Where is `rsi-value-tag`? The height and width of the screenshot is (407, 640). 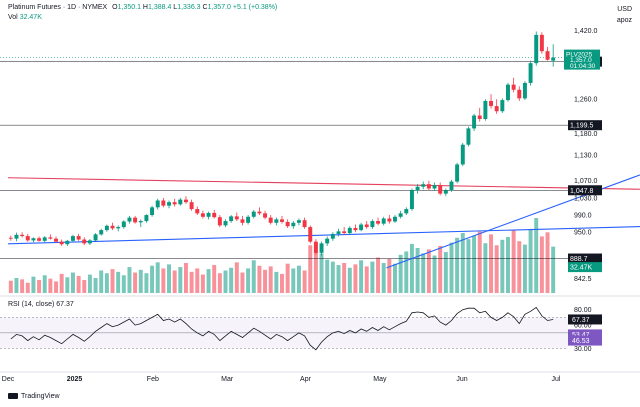
rsi-value-tag is located at coordinates (585, 319).